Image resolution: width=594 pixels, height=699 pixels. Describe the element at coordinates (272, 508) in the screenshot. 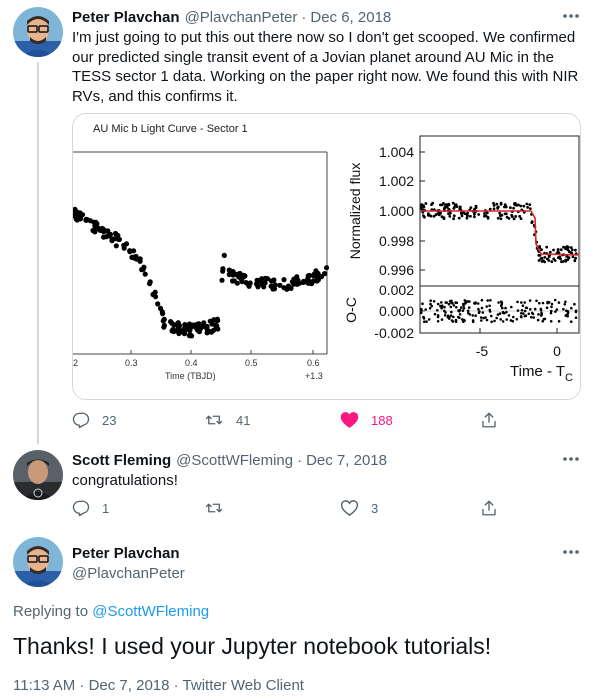

I see `retweet-button` at that location.